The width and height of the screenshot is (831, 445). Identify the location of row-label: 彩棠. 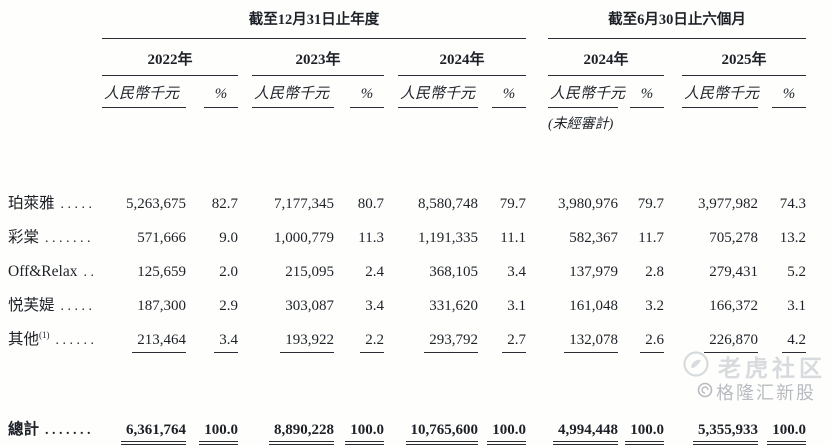
(24, 237).